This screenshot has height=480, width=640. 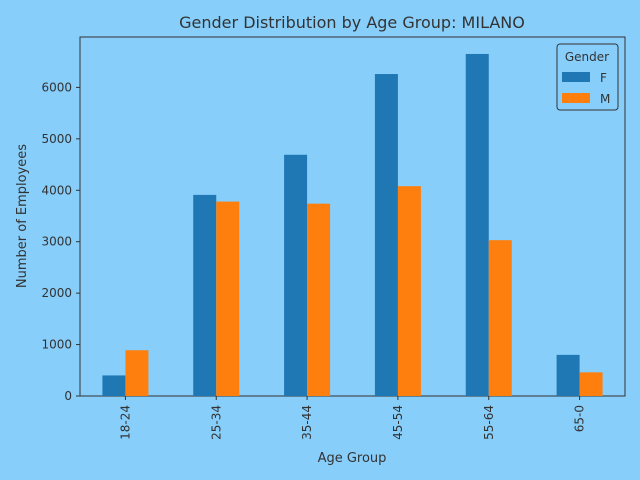 I want to click on legend-label-M: M, so click(x=605, y=99).